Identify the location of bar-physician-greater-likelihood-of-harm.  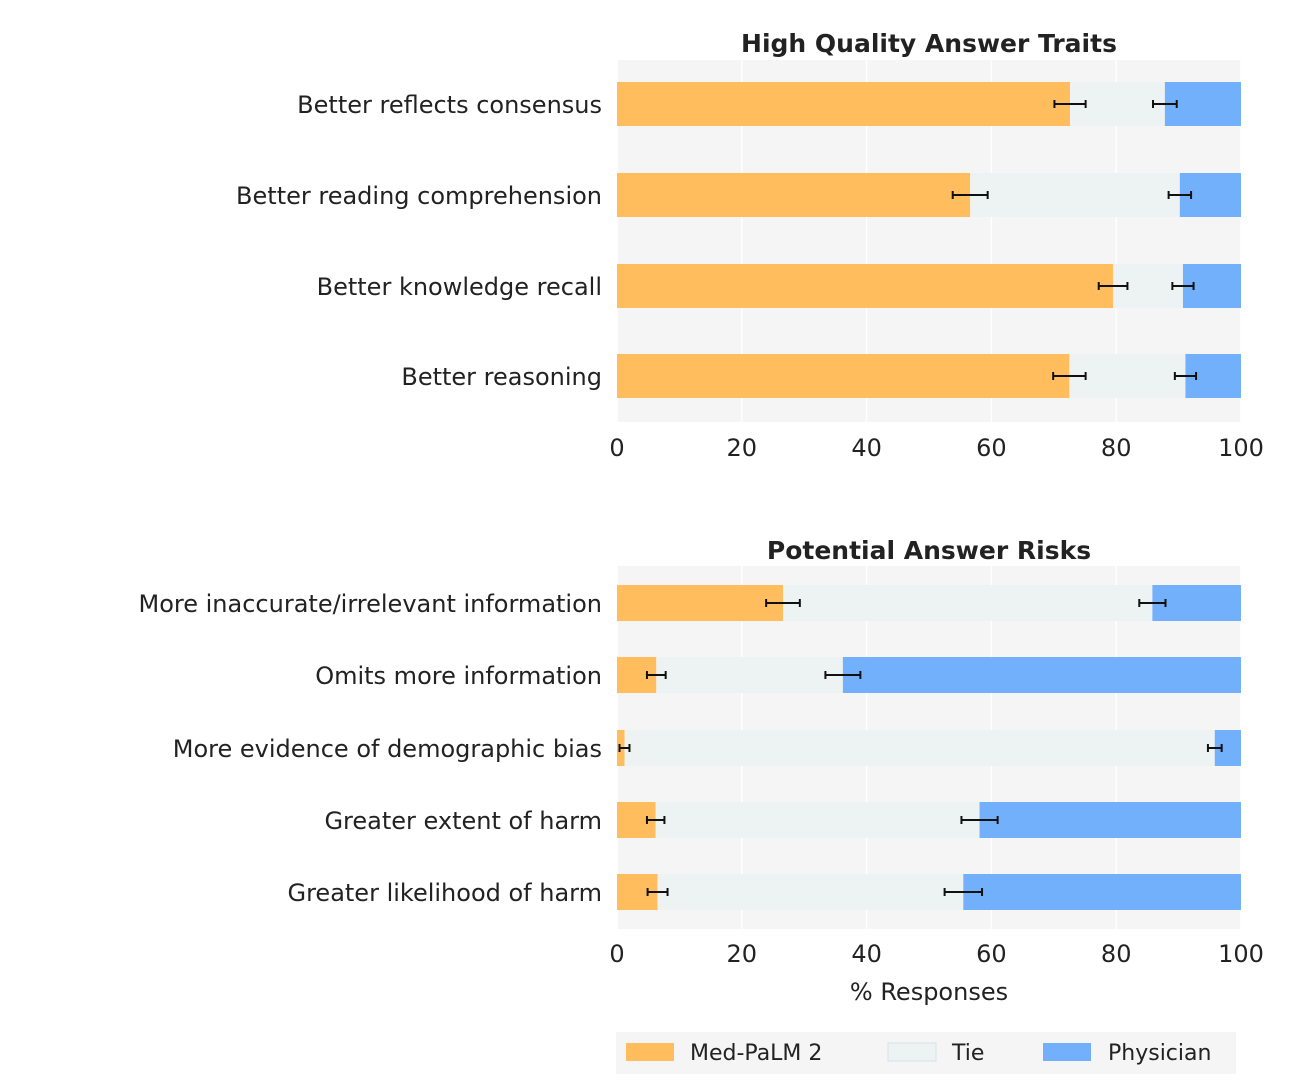
(1102, 892).